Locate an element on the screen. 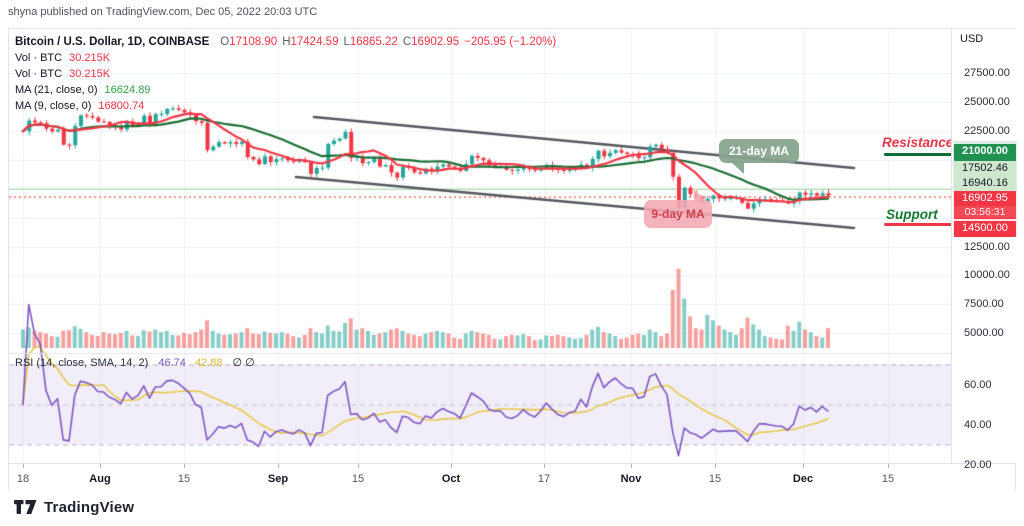 The width and height of the screenshot is (1024, 526). time-axis: 18 Aug 15 Sep 15 Oct 17 Nov 15 Dec 15 is located at coordinates (512, 477).